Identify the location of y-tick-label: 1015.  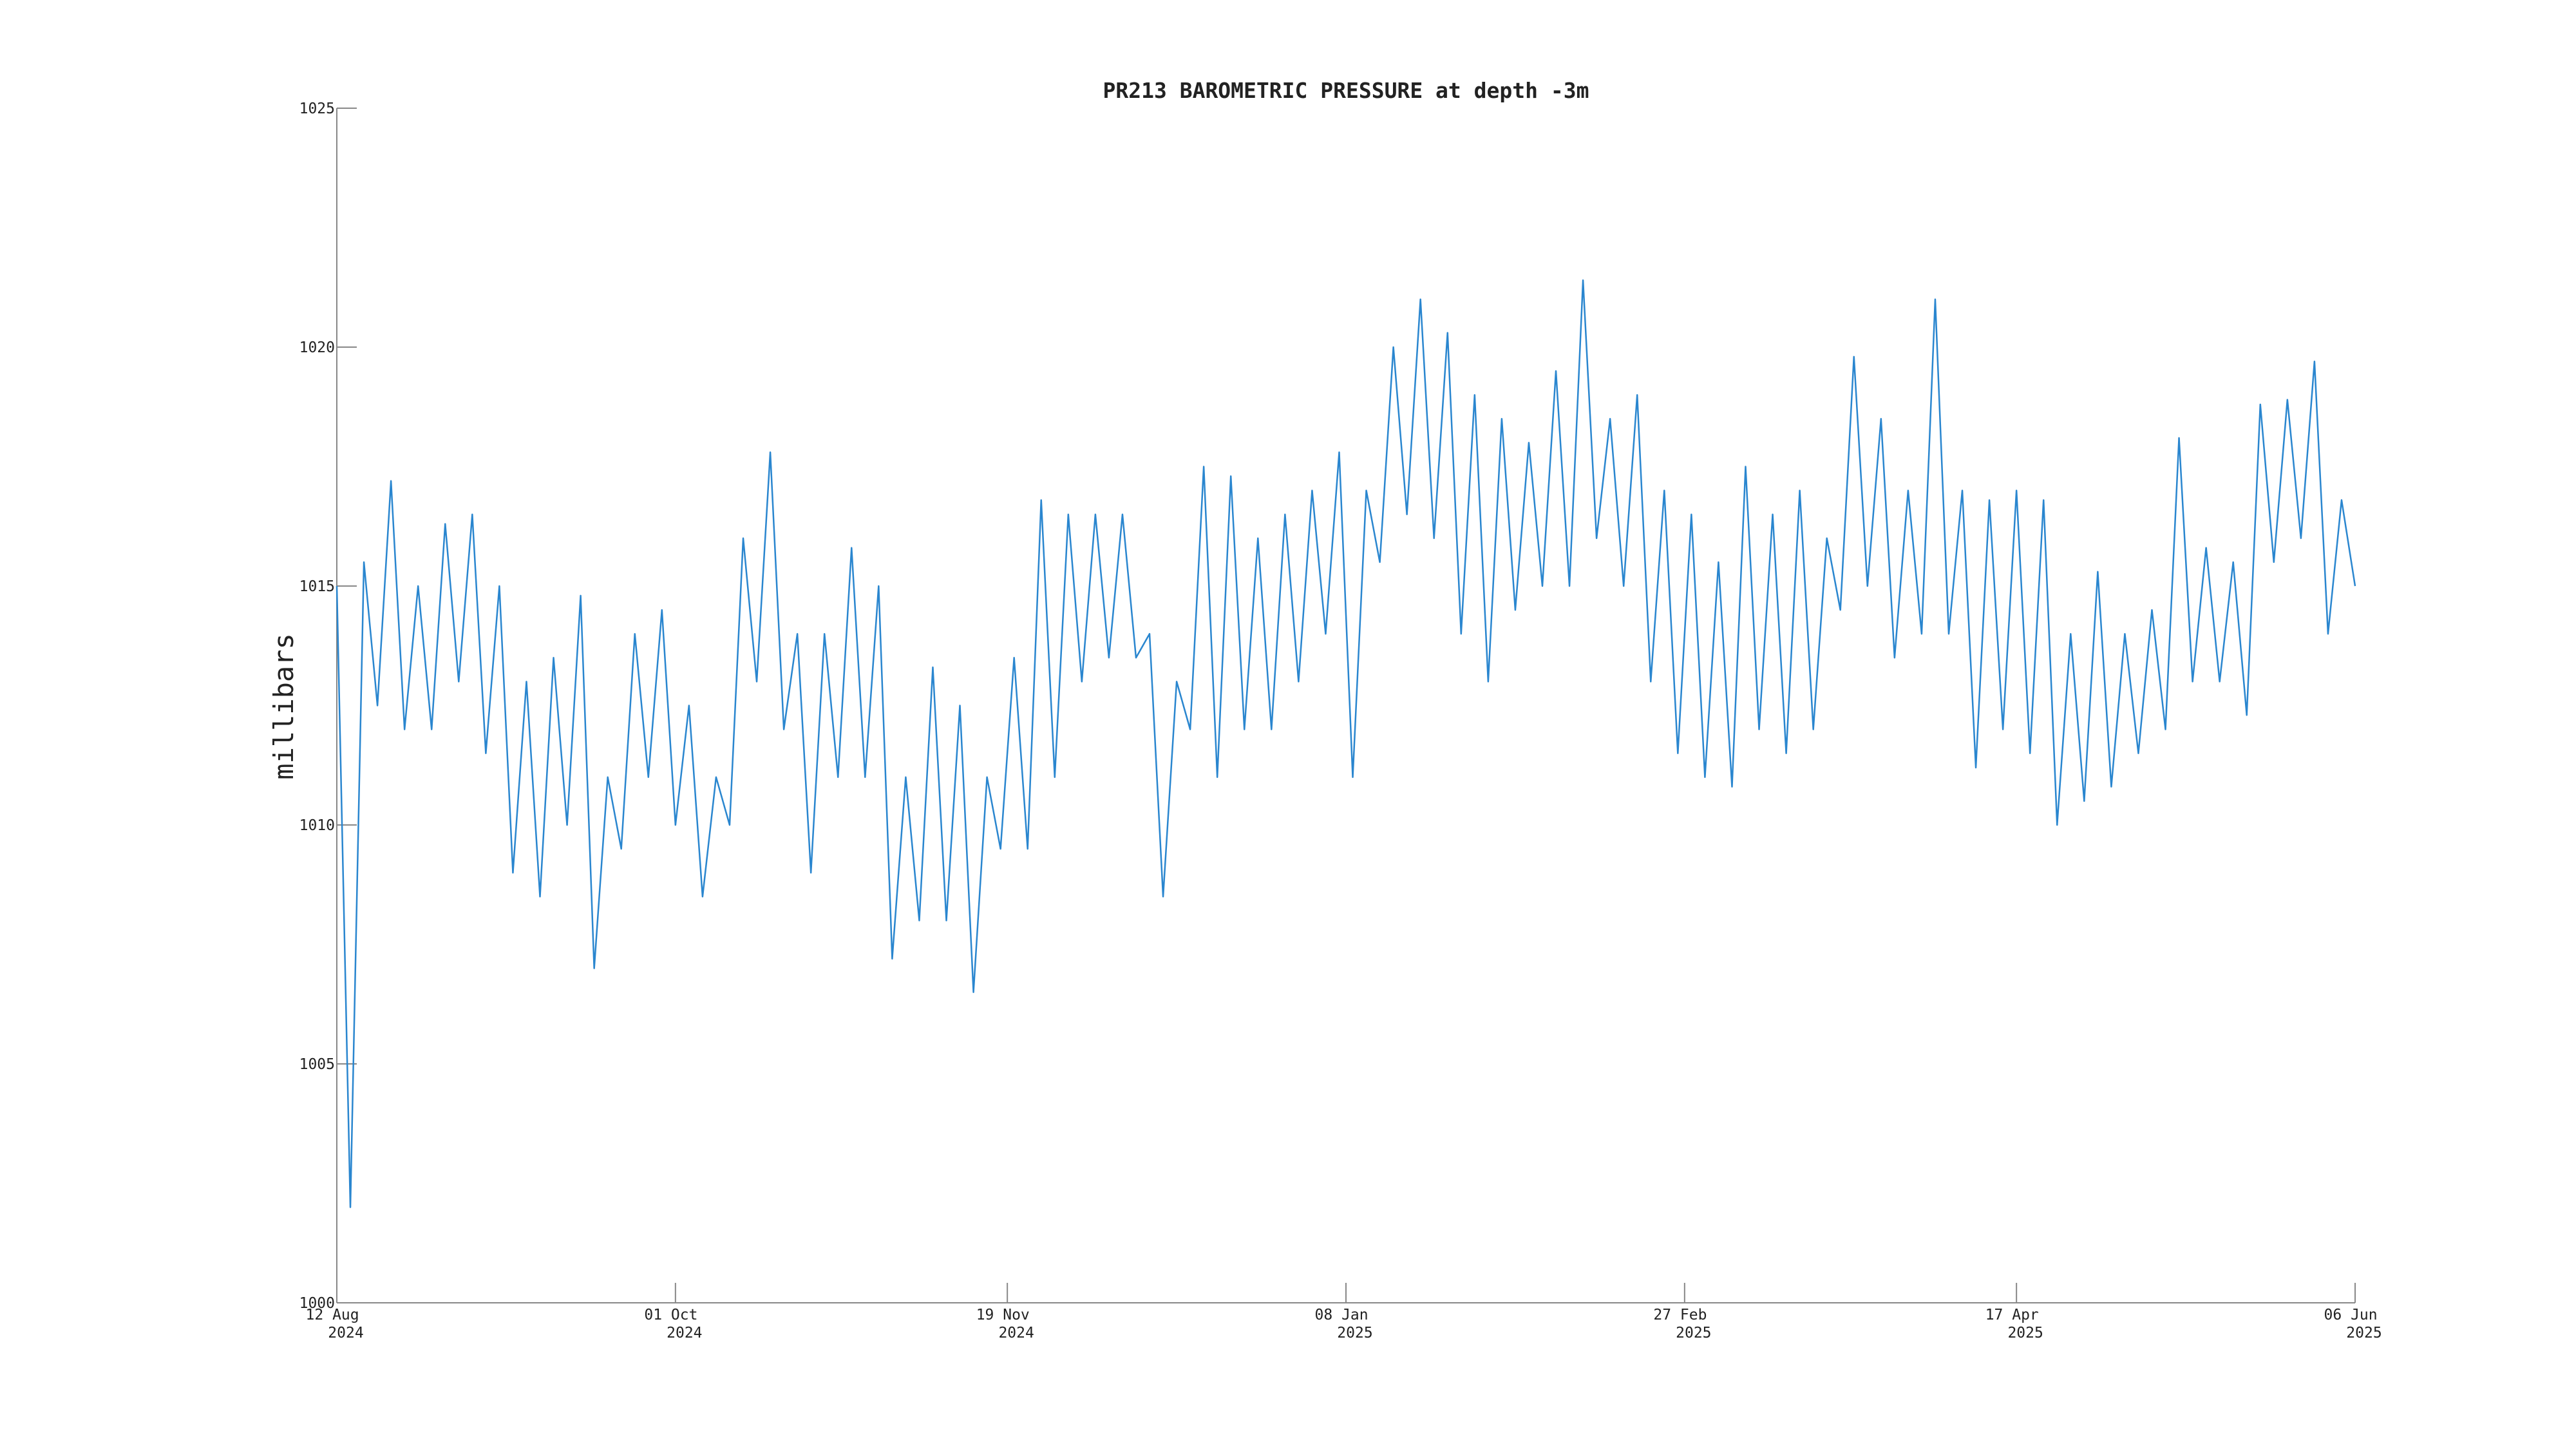
(317, 587).